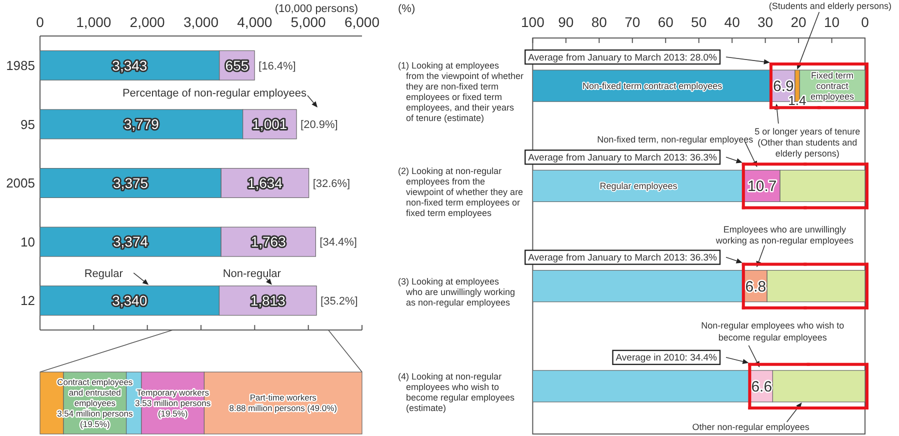 The width and height of the screenshot is (899, 436). Describe the element at coordinates (623, 58) in the screenshot. I see `annotation: Average from January to March 2013: 28.0%` at that location.